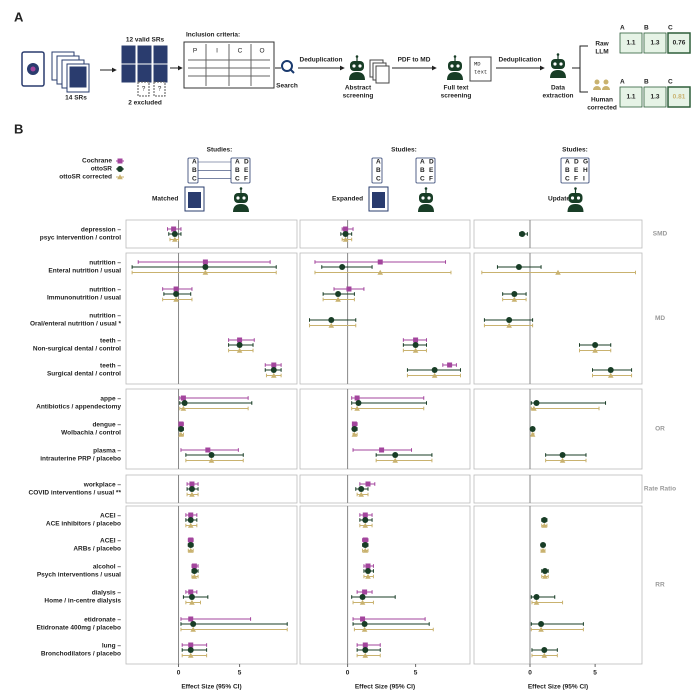 Image resolution: width=700 pixels, height=693 pixels. Describe the element at coordinates (660, 585) in the screenshot. I see `group-label: RR` at that location.